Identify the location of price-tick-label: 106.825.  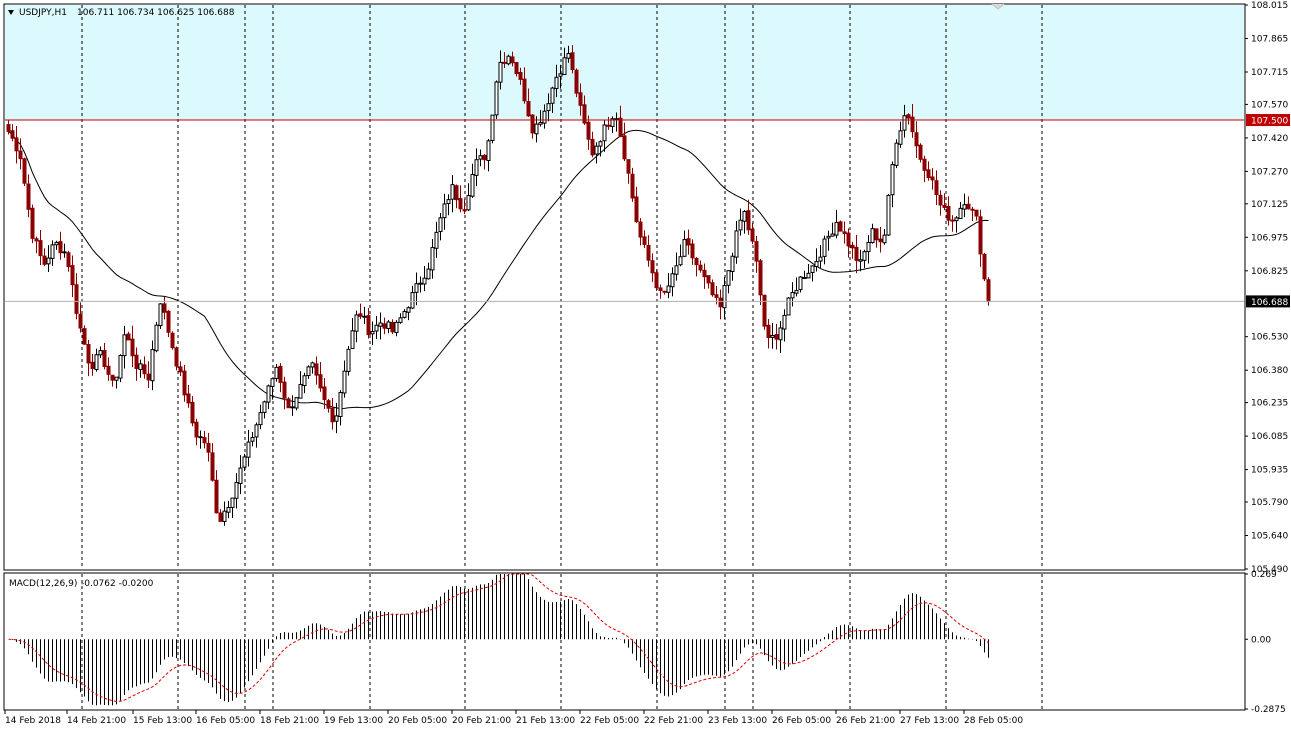
(1269, 272).